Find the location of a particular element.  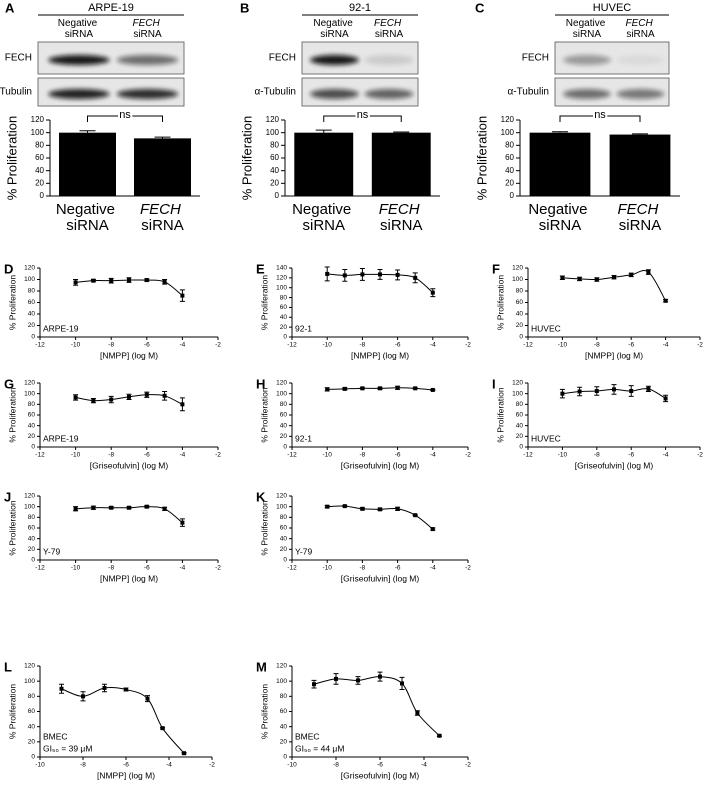

panel-letter: M is located at coordinates (261, 666).